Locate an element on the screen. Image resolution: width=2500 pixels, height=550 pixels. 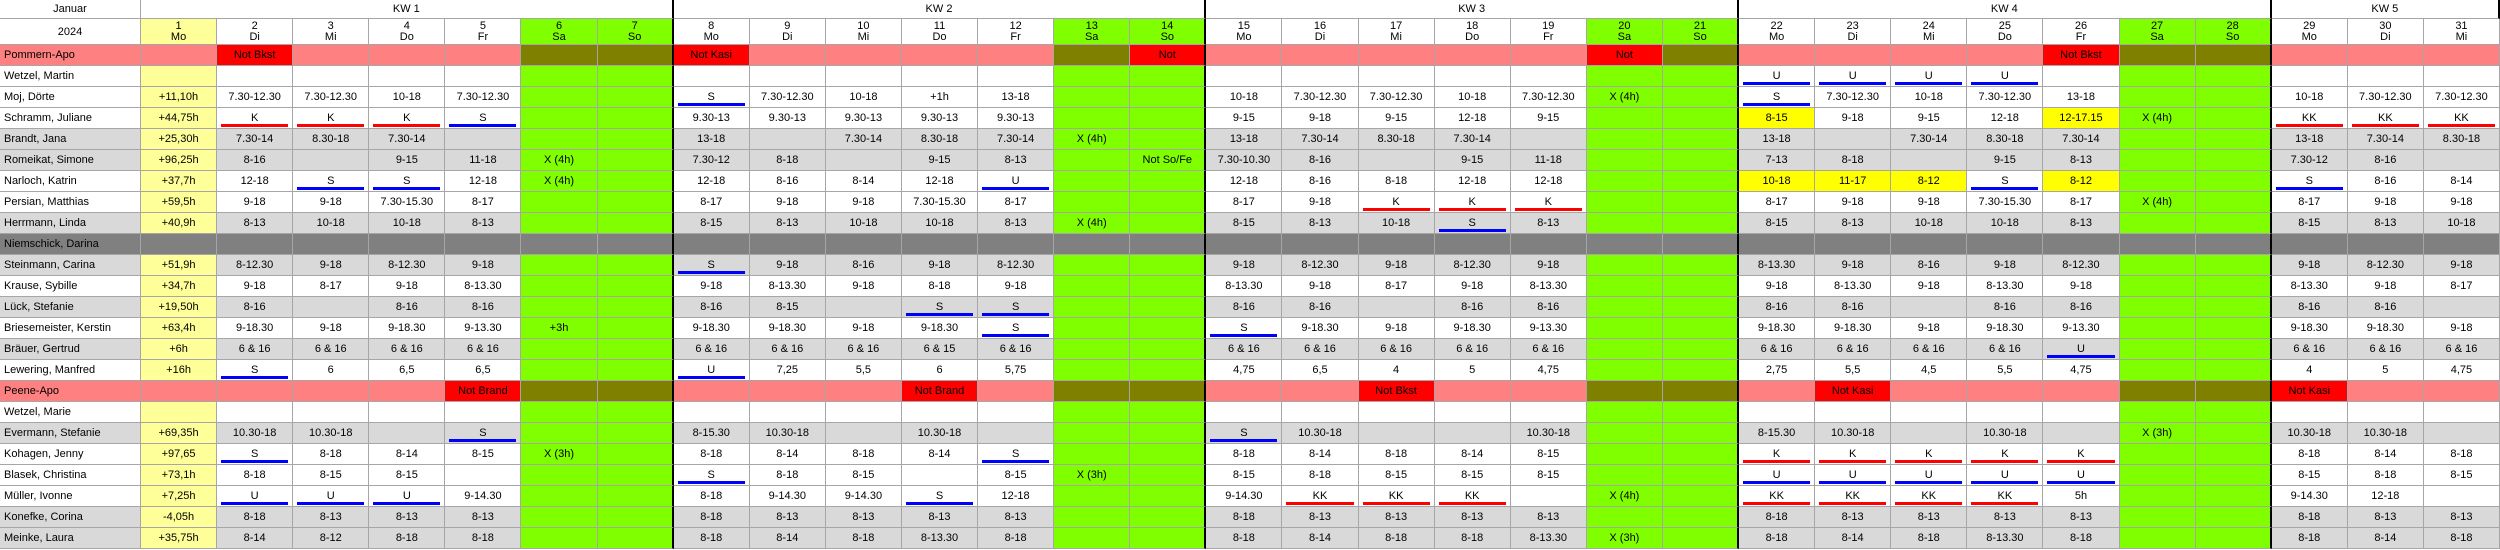
shift-cell: 12-18 is located at coordinates (711, 181).